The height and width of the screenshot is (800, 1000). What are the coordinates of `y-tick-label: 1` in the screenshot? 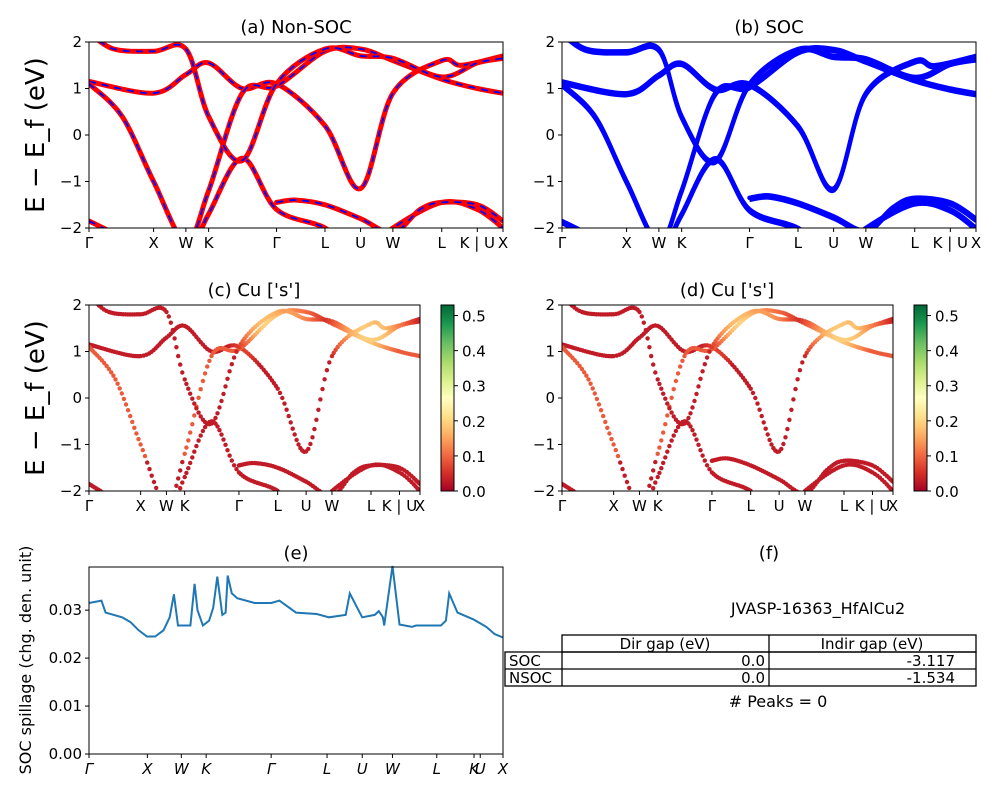 It's located at (77, 89).